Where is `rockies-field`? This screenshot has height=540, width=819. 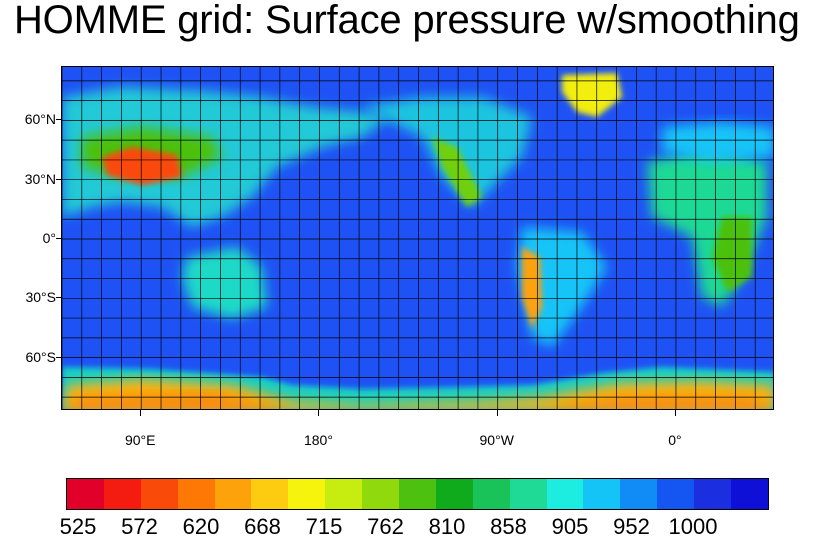 rockies-field is located at coordinates (457, 172).